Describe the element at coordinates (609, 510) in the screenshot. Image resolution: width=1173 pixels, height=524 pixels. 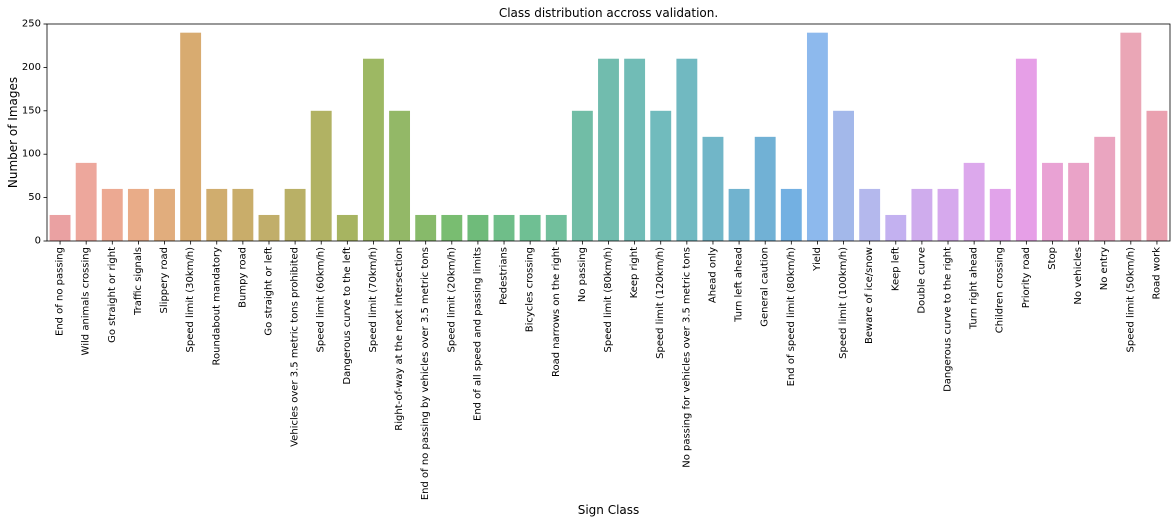
I see `x-axis-title: Sign Class` at that location.